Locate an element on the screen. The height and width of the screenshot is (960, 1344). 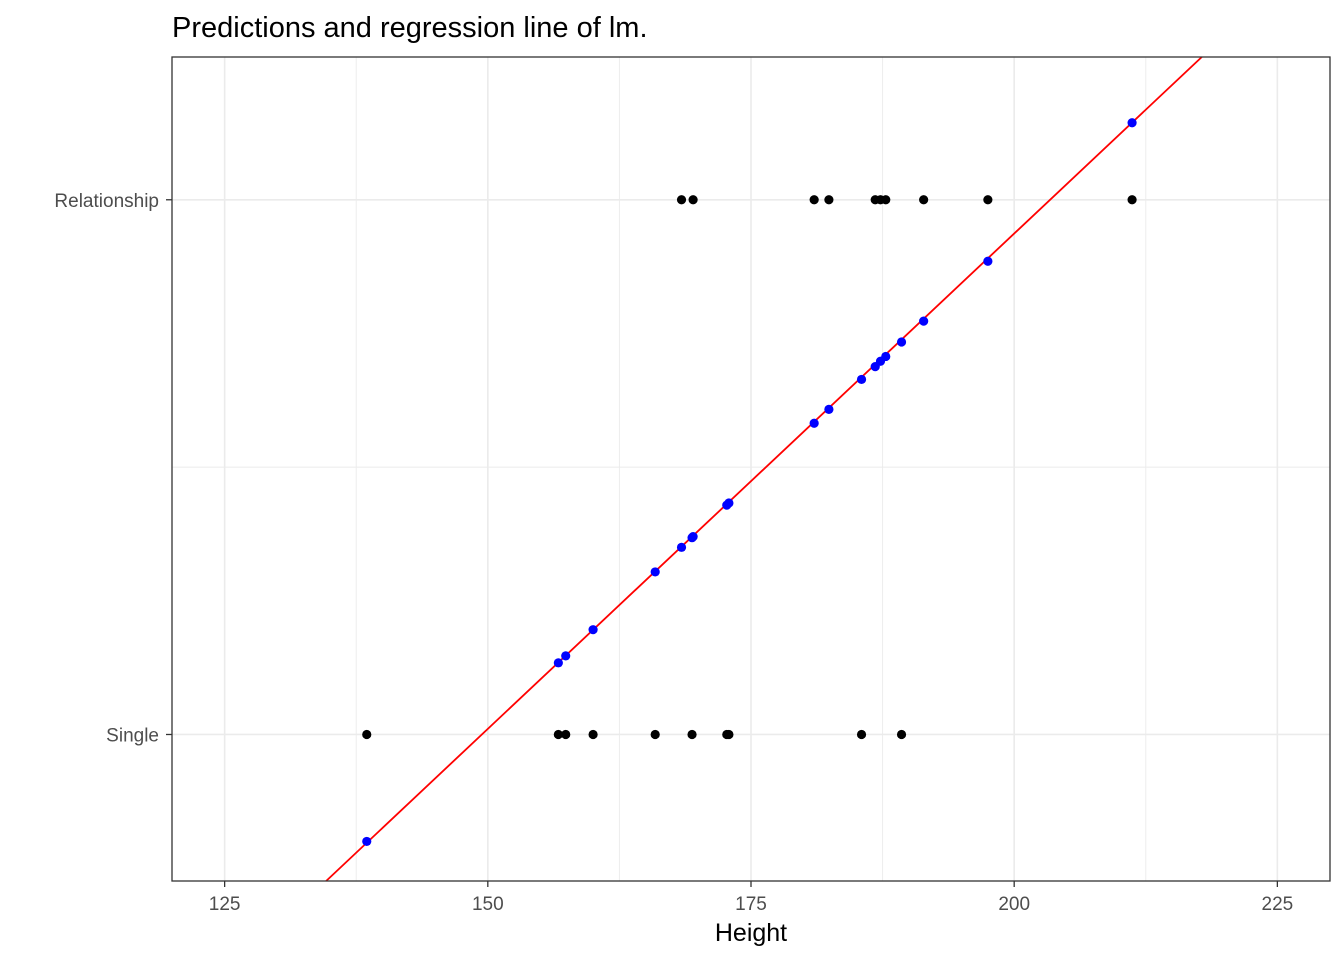
y-axis-ticks: Single Relationship is located at coordinates (113, 468).